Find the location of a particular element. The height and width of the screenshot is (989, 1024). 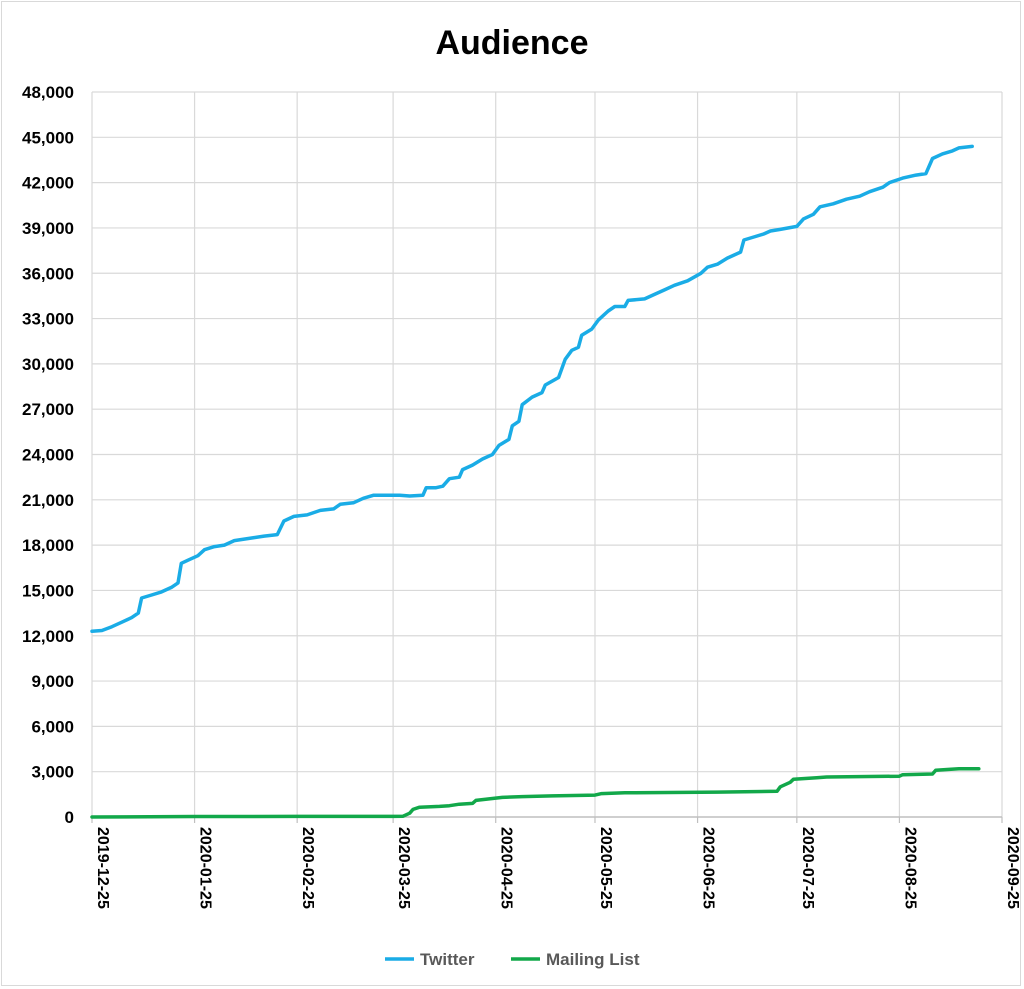

x-tick-label: 2020-08-25 is located at coordinates (909, 868).